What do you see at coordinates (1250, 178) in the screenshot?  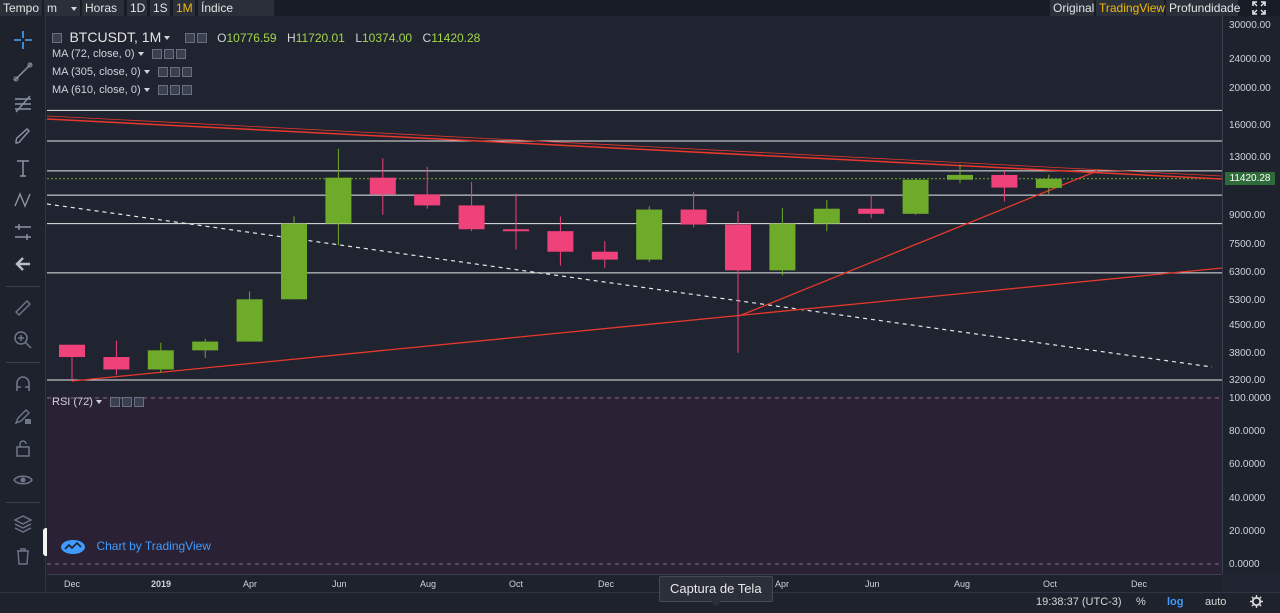 I see `current-price-badge: 11420.28` at bounding box center [1250, 178].